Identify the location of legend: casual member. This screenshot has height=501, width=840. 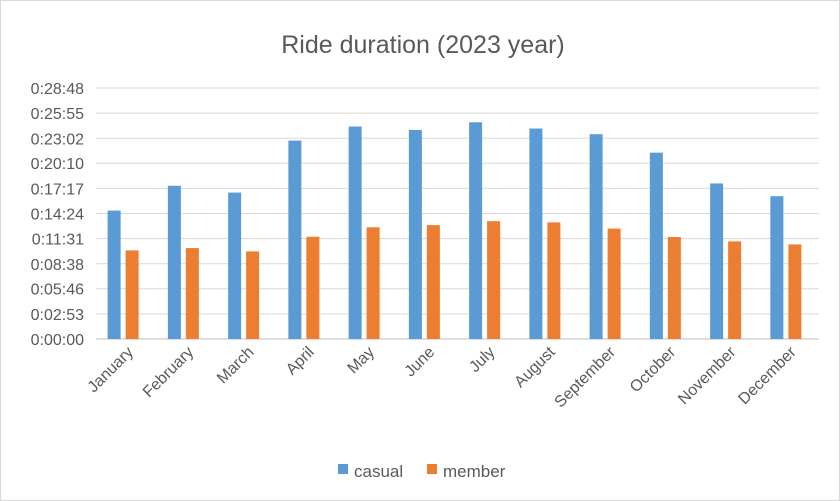
(422, 471).